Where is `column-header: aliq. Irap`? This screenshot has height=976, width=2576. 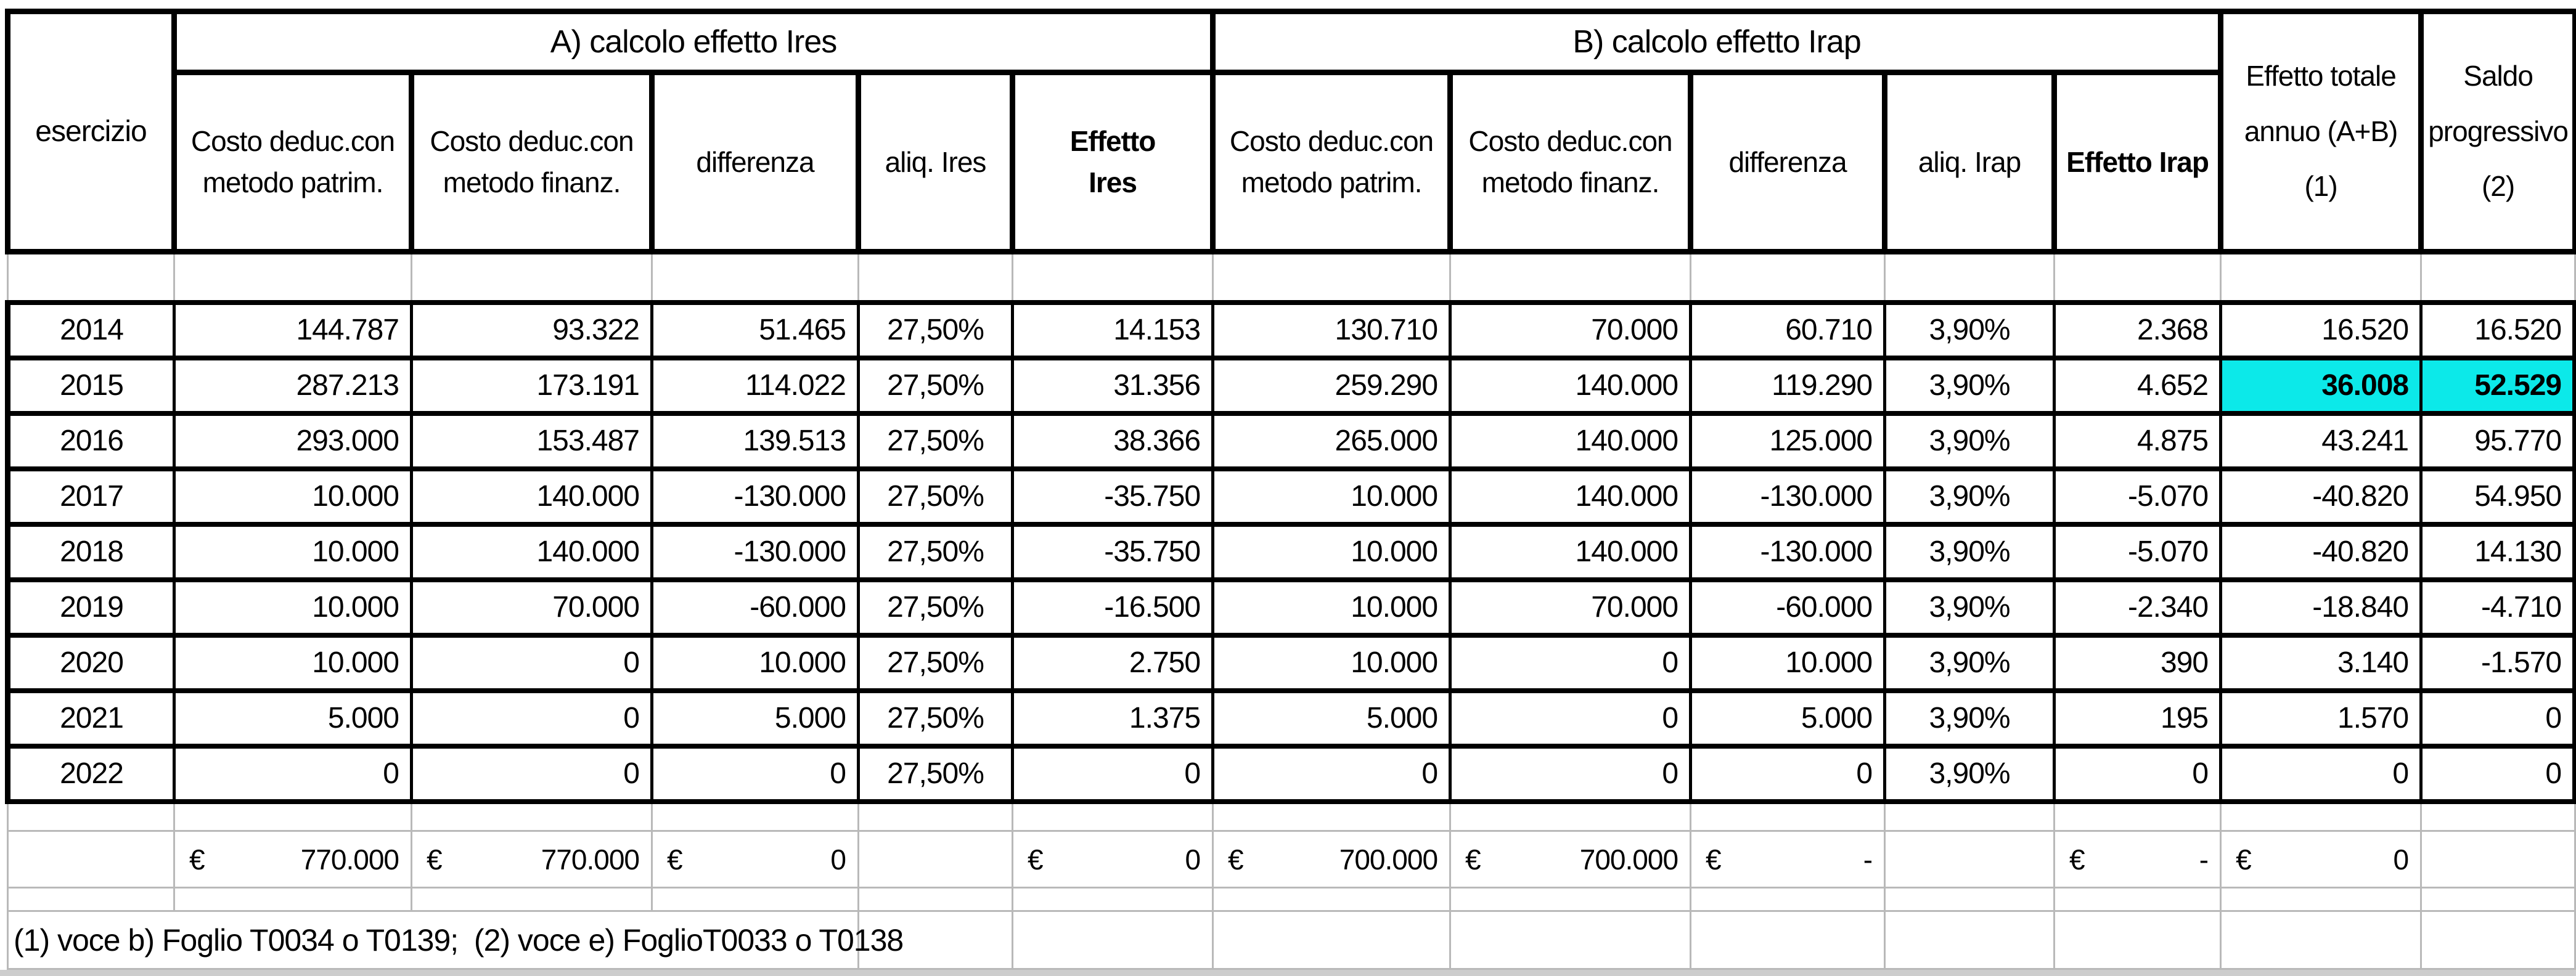 column-header: aliq. Irap is located at coordinates (1970, 162).